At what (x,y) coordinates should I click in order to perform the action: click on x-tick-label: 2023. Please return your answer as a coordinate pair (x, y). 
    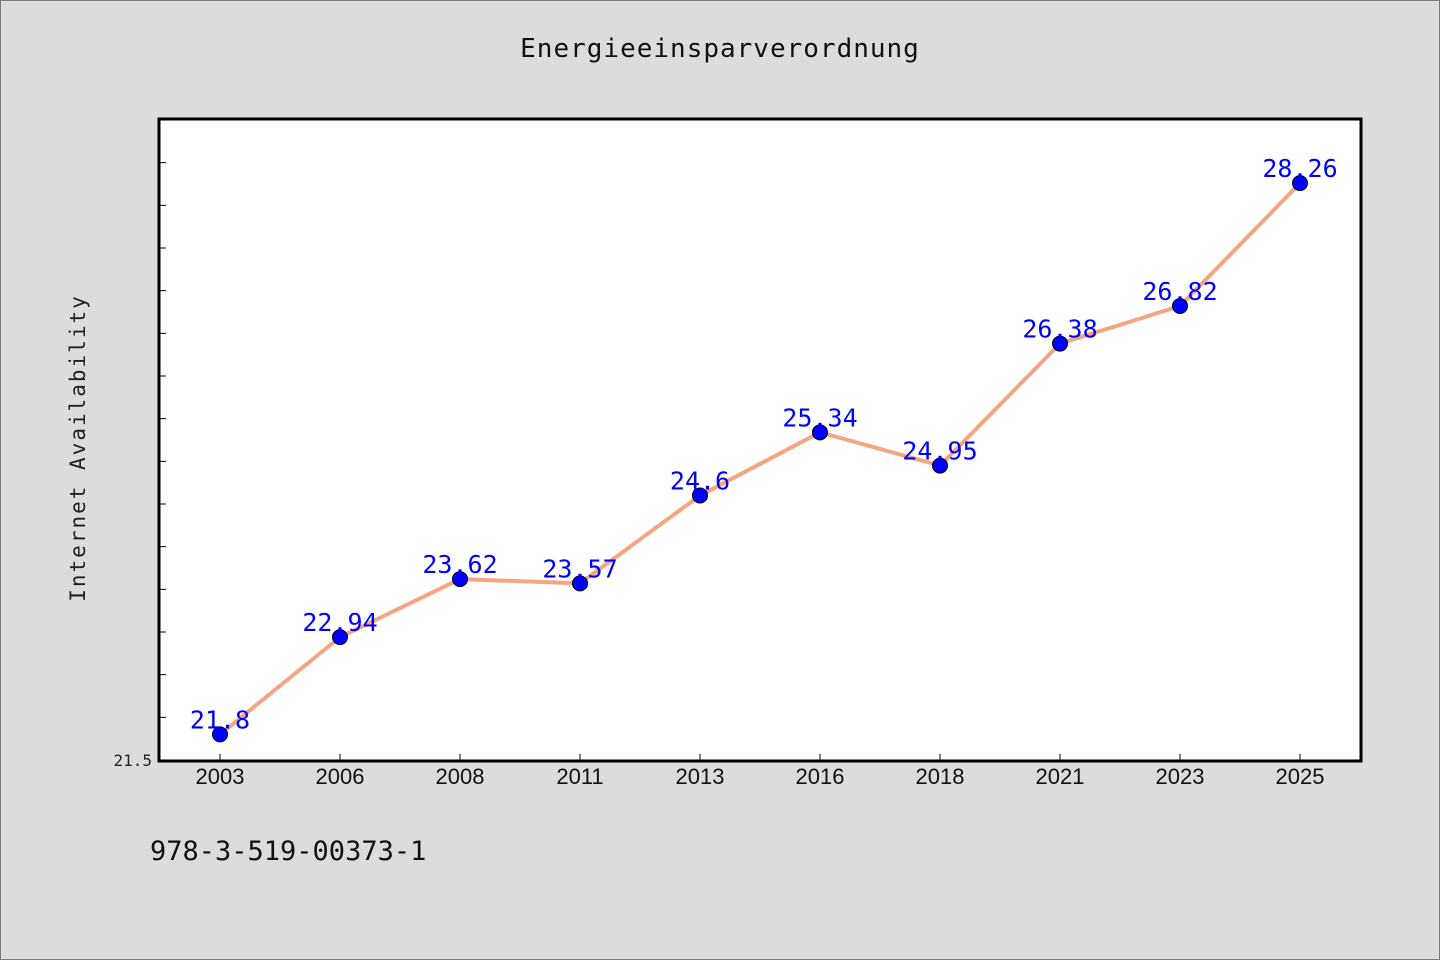
    Looking at the image, I should click on (1180, 776).